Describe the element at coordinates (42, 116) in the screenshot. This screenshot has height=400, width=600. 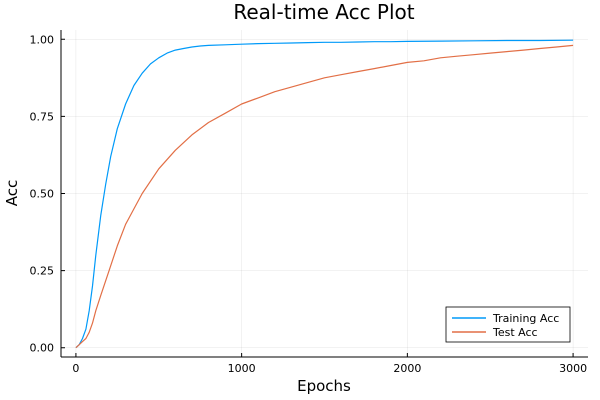
I see `y-tick-label: 0.75` at that location.